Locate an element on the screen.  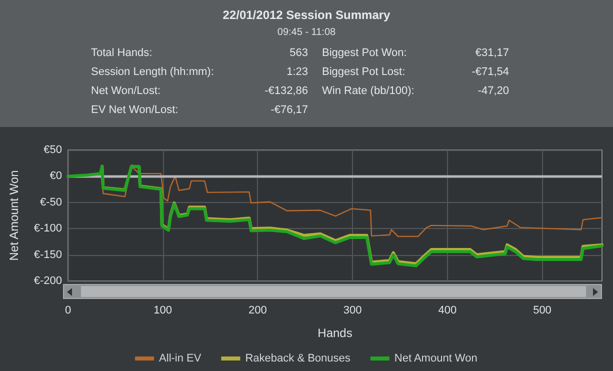
text: 563 is located at coordinates (299, 53).